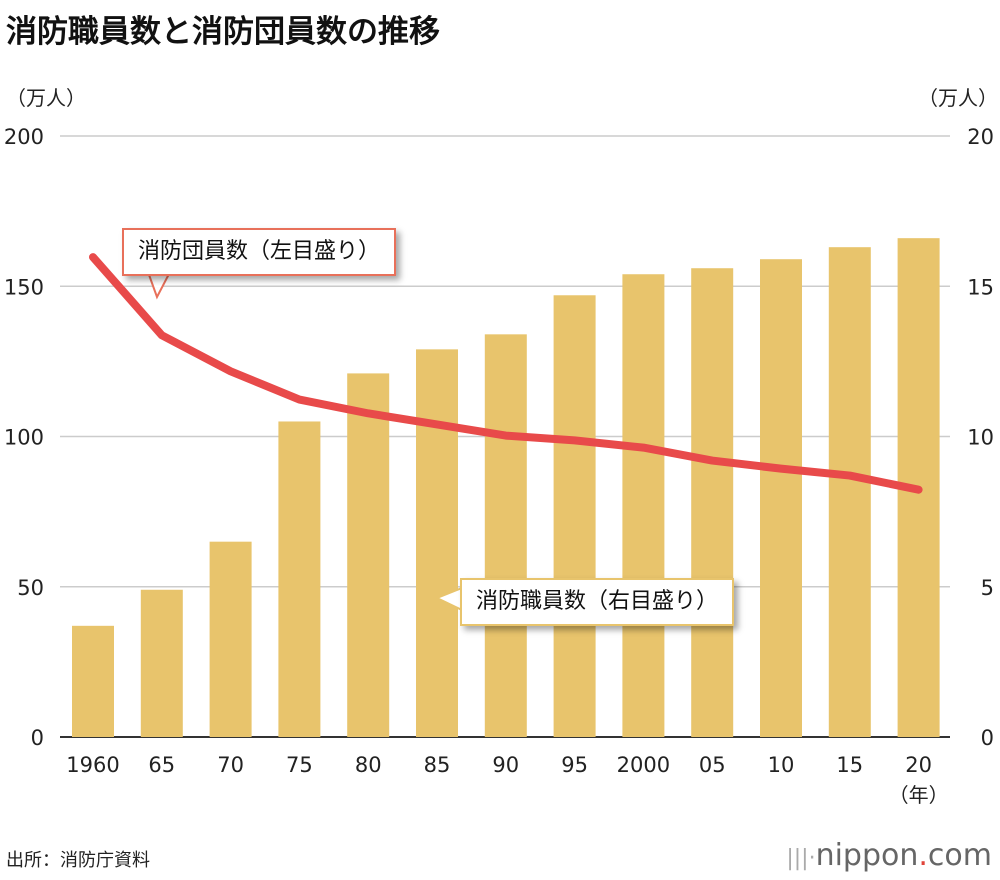  Describe the element at coordinates (37, 738) in the screenshot. I see `left-tick-label: 0` at that location.